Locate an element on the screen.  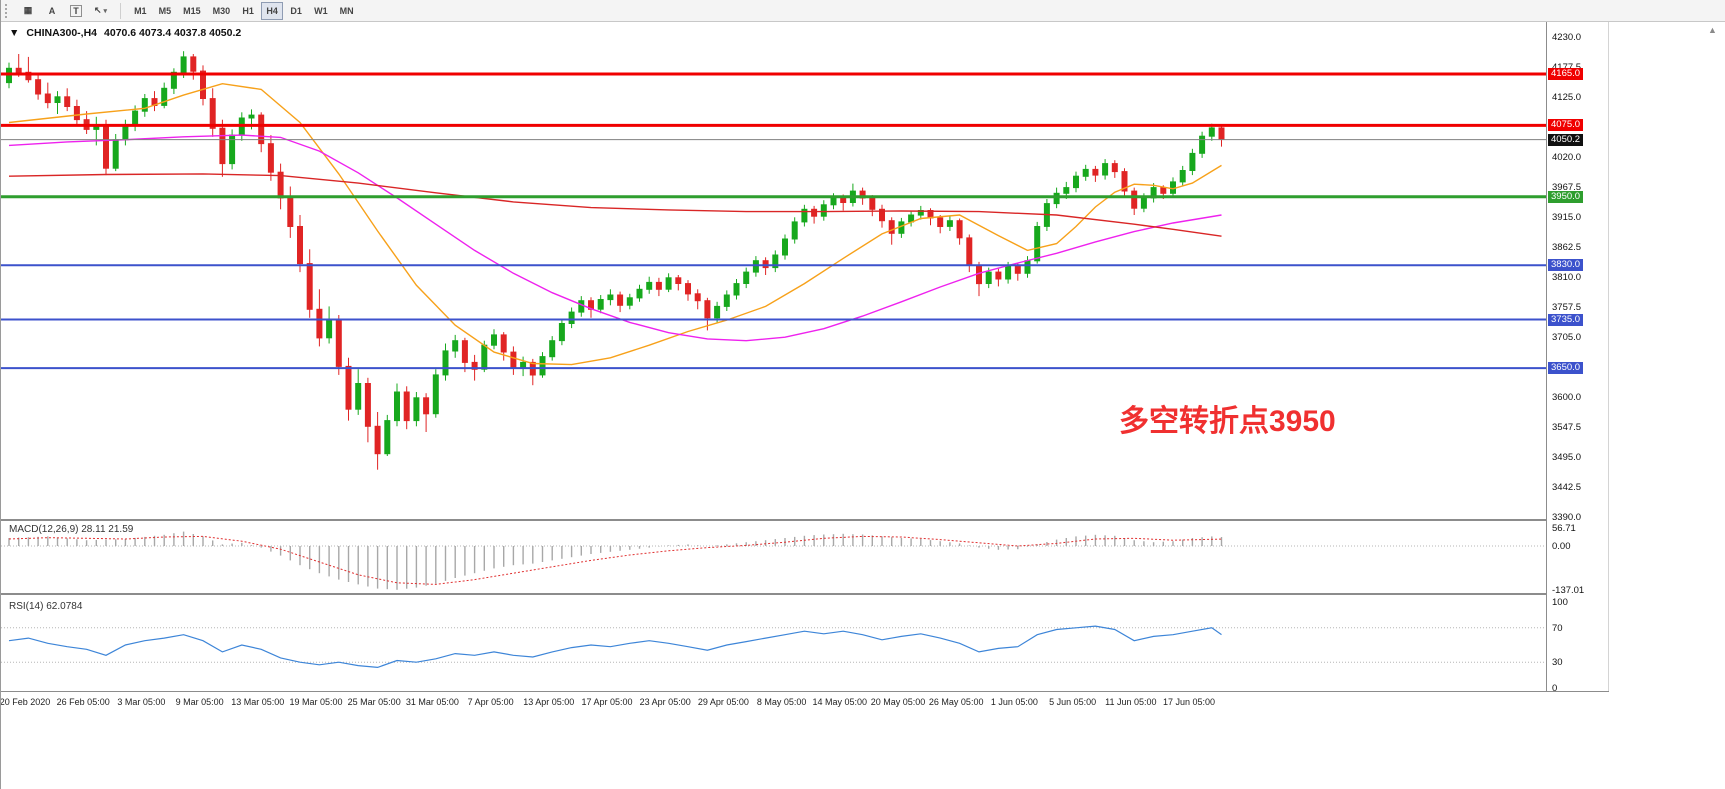
price-axis-label: 3600.0 is located at coordinates (1567, 397).